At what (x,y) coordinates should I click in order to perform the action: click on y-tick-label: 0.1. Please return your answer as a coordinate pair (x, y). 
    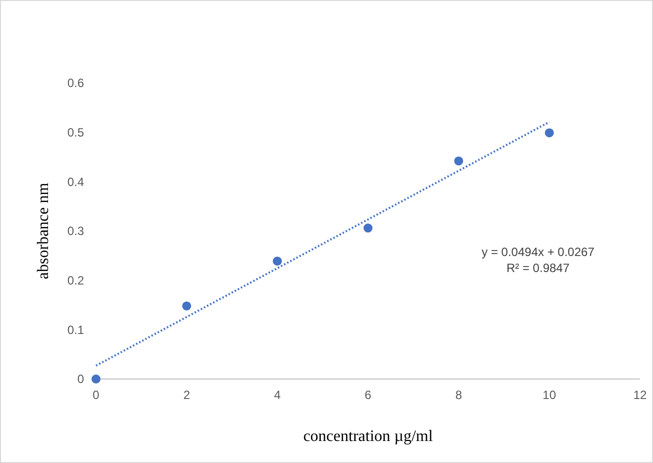
    Looking at the image, I should click on (75, 329).